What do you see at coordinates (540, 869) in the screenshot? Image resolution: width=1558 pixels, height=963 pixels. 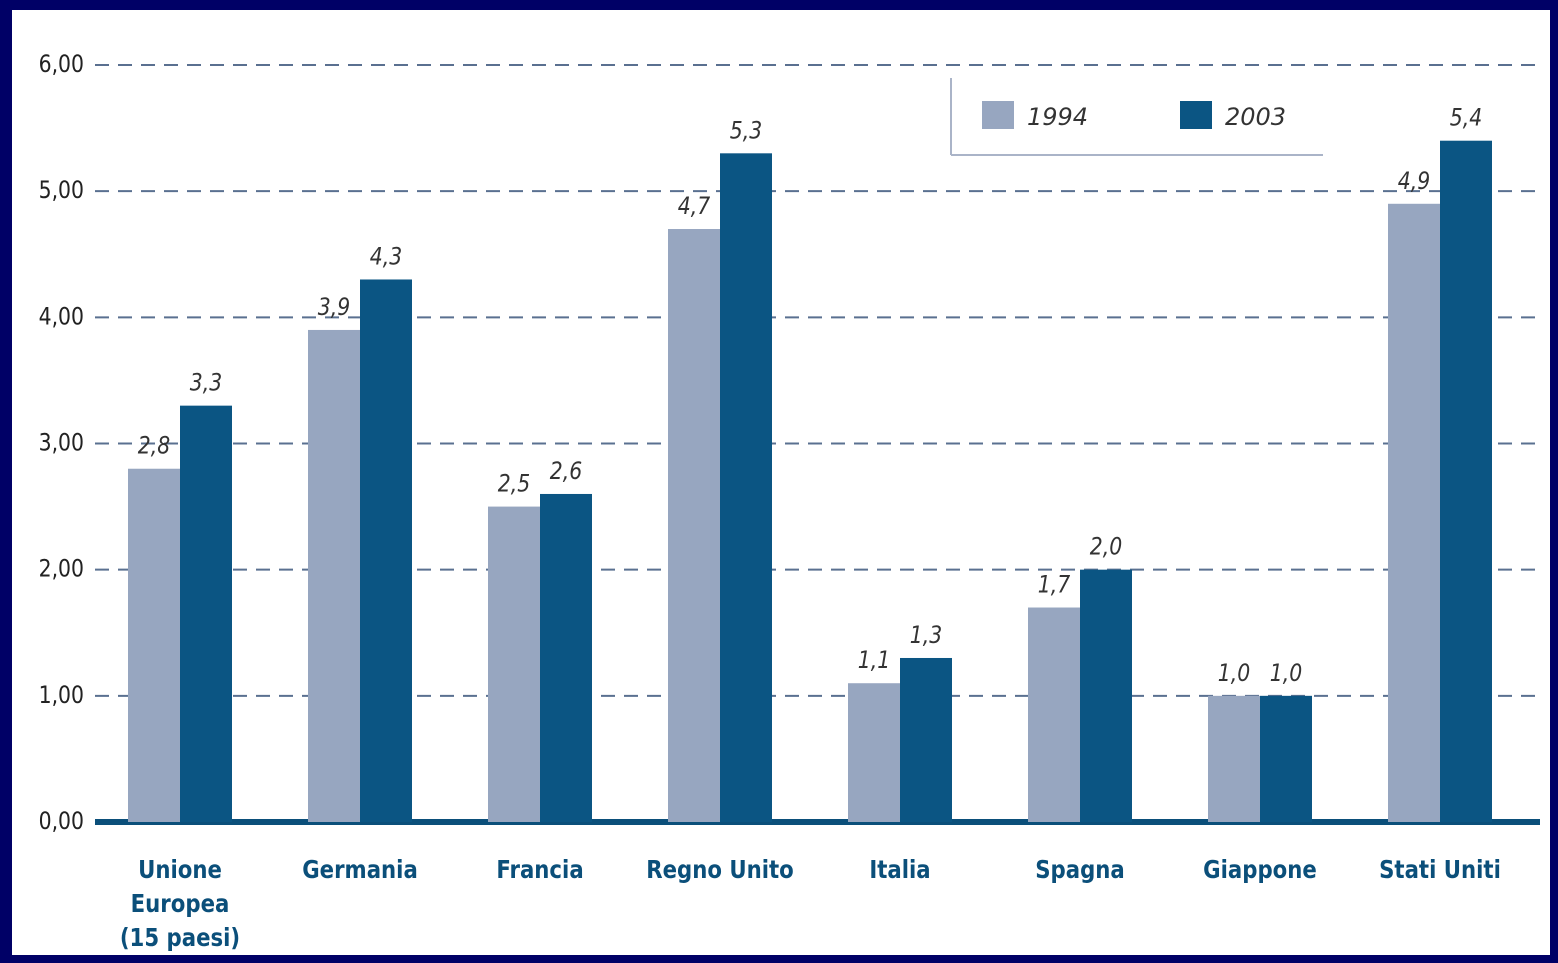 I see `x-tick-label: Francia` at bounding box center [540, 869].